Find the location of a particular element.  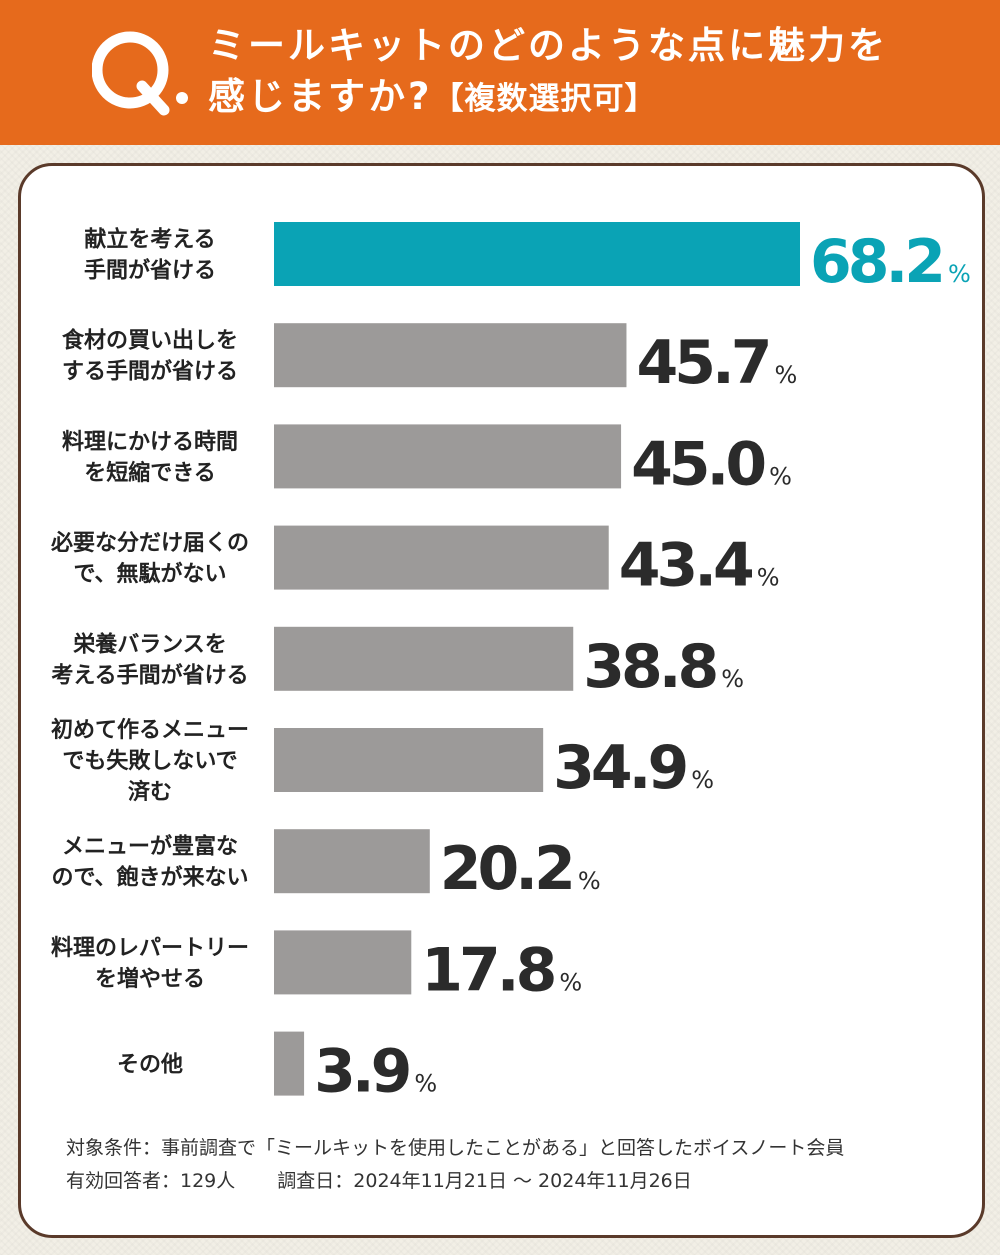

survey-respondents-date: 有効回答者：129人 調査日：2024年11月21日 〜 2024年11月26日 is located at coordinates (516, 1181).